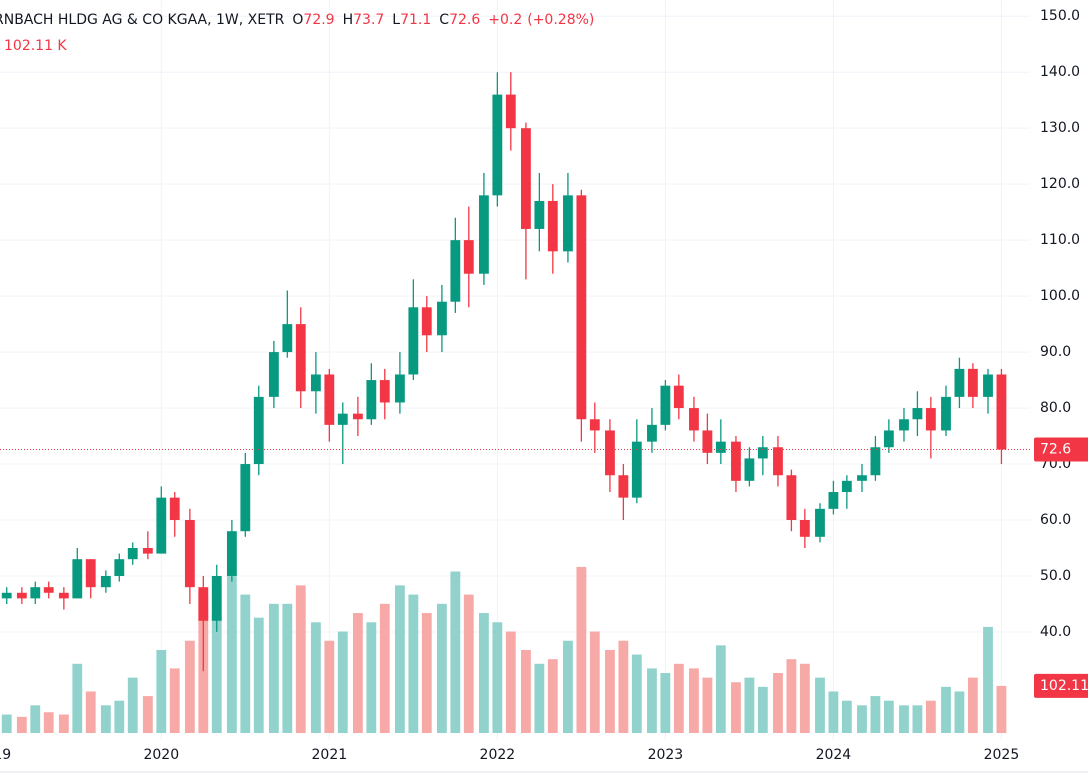  What do you see at coordinates (498, 755) in the screenshot?
I see `x-tick-label: 2022` at bounding box center [498, 755].